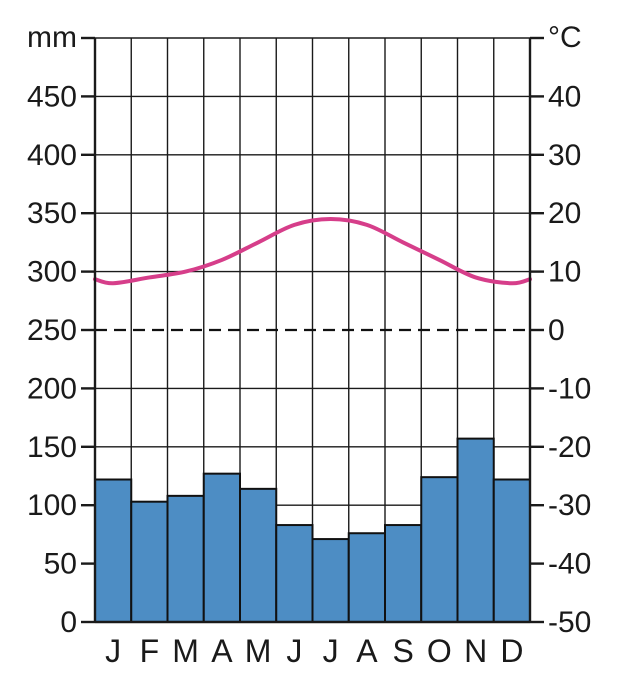 This screenshot has height=686, width=624. Describe the element at coordinates (564, 213) in the screenshot. I see `right-tick-label: 20` at that location.